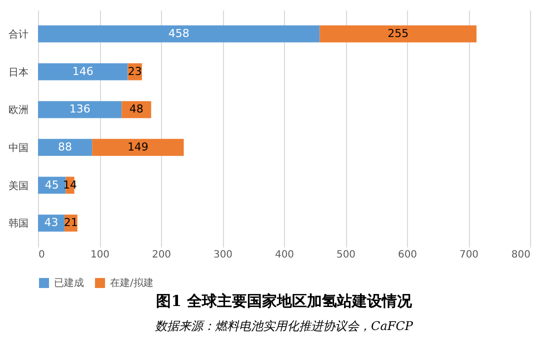  Describe the element at coordinates (520, 255) in the screenshot. I see `x-tick-label: 800` at that location.